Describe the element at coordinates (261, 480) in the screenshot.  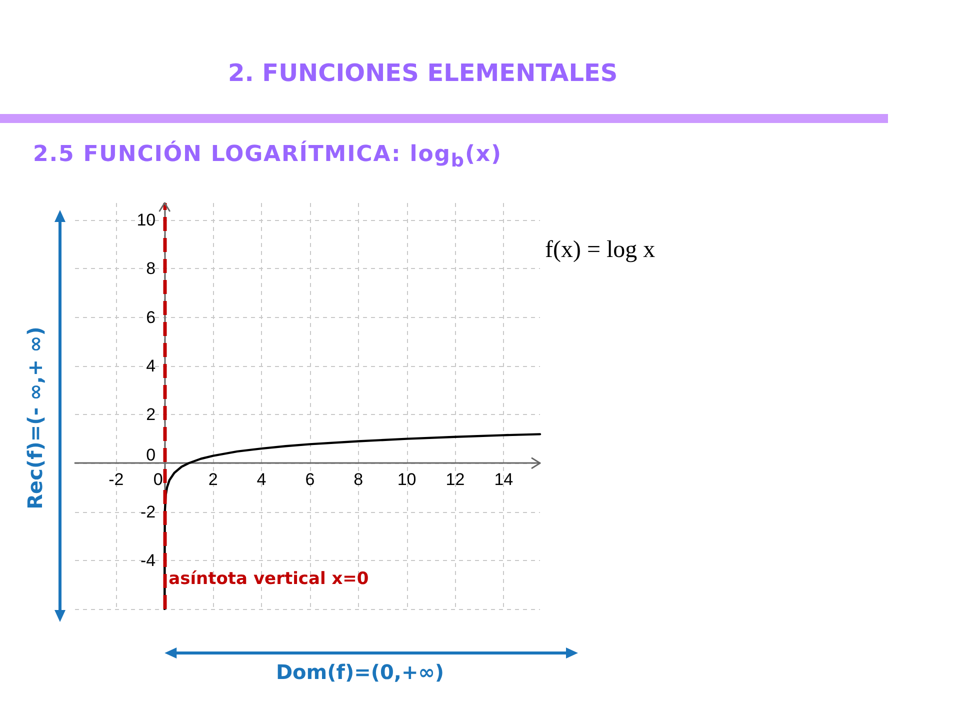
I see `x-tick-label: 4` at that location.